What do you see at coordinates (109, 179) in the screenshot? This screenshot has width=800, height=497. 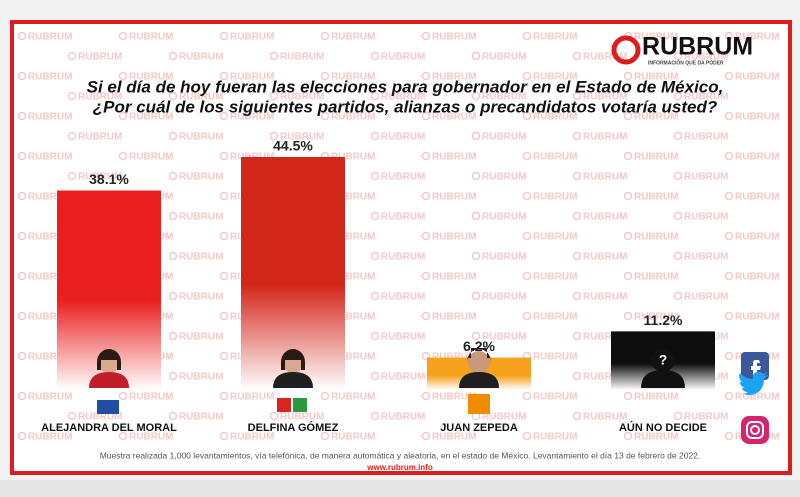 I see `value-label: 38.1%` at bounding box center [109, 179].